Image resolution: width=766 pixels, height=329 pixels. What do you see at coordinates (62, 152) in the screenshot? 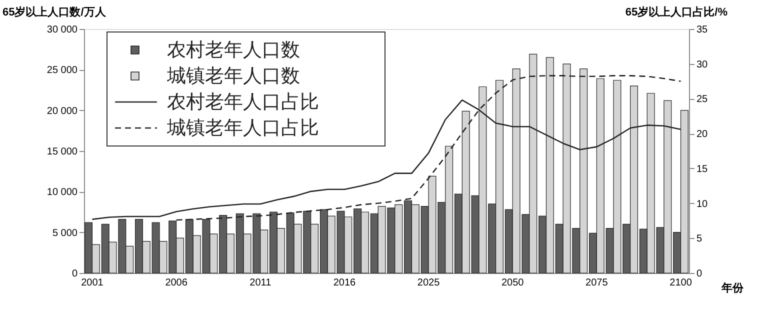
I see `y-tick-label: 15 000` at bounding box center [62, 152].